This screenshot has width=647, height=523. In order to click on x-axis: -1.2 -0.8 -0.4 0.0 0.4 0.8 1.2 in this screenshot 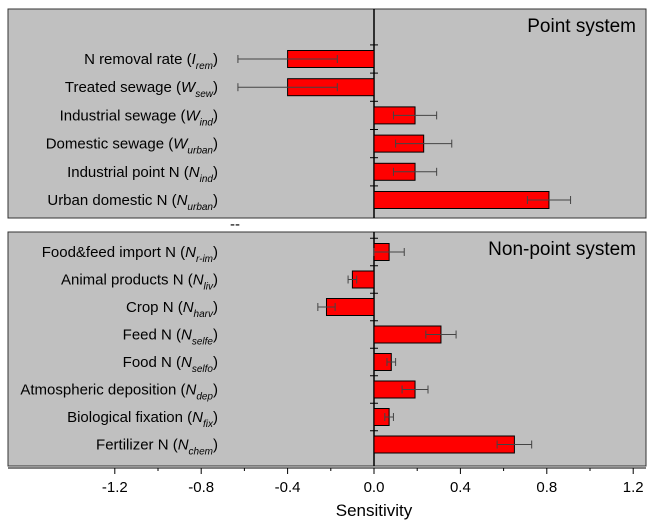, I will do `click(327, 481)`.